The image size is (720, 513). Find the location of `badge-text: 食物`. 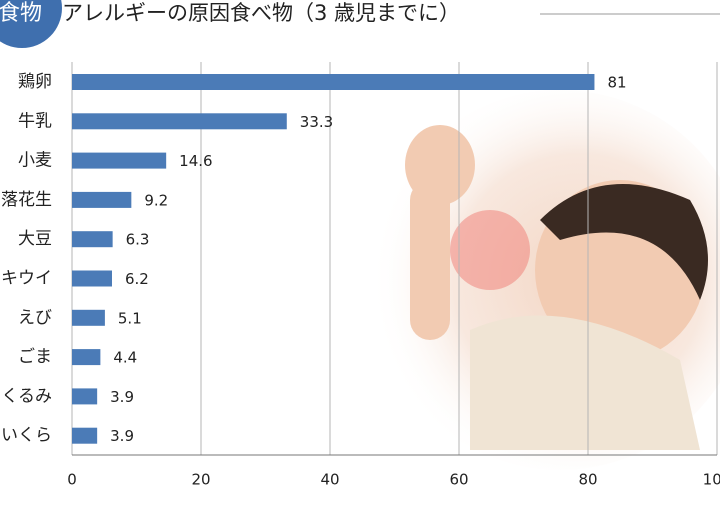

badge-text: 食物 is located at coordinates (21, 13).